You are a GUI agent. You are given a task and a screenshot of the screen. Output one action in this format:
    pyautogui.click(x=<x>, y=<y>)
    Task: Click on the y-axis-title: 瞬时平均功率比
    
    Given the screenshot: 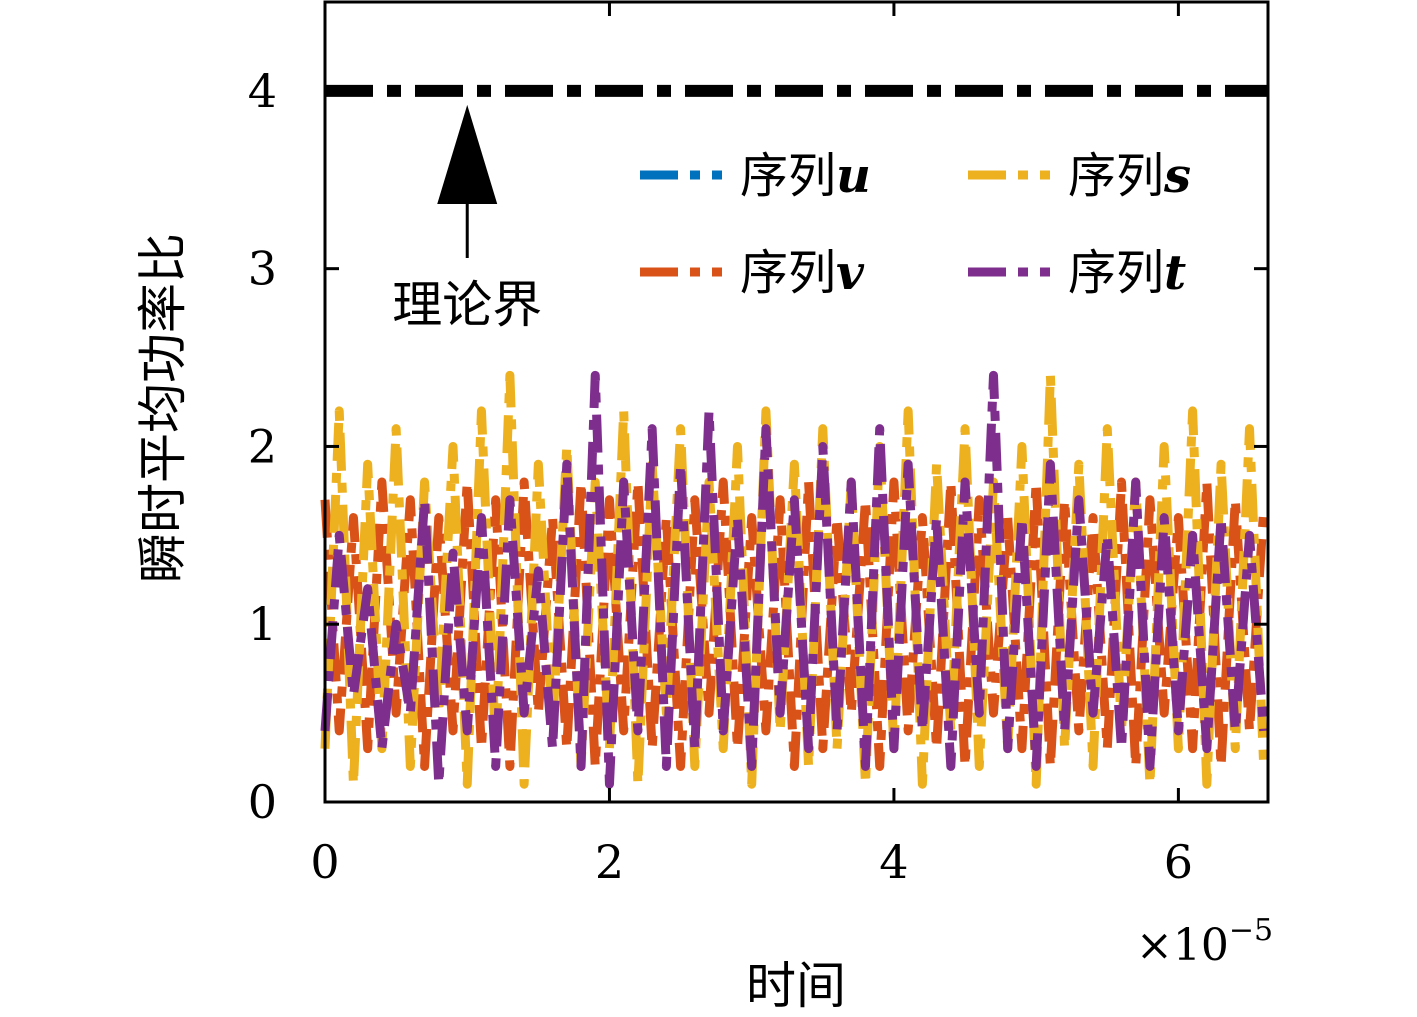 What is the action you would take?
    pyautogui.click(x=163, y=408)
    